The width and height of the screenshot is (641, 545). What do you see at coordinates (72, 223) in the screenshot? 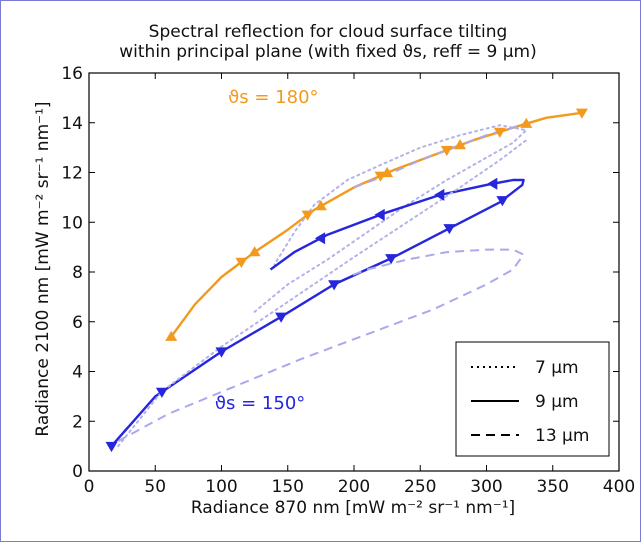
I see `y-tick-label: 10` at bounding box center [72, 223].